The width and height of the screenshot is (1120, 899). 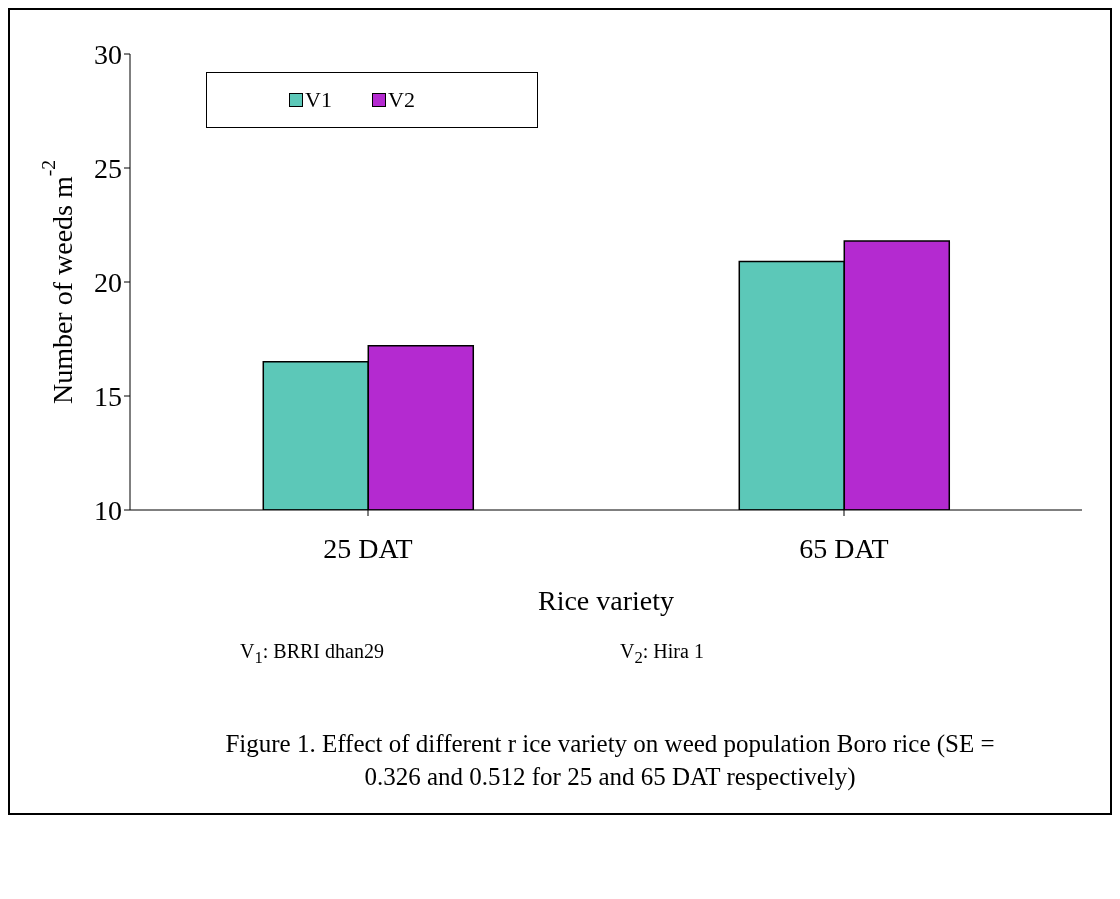 I want to click on x-tick-label: 25 DAT, so click(x=368, y=548).